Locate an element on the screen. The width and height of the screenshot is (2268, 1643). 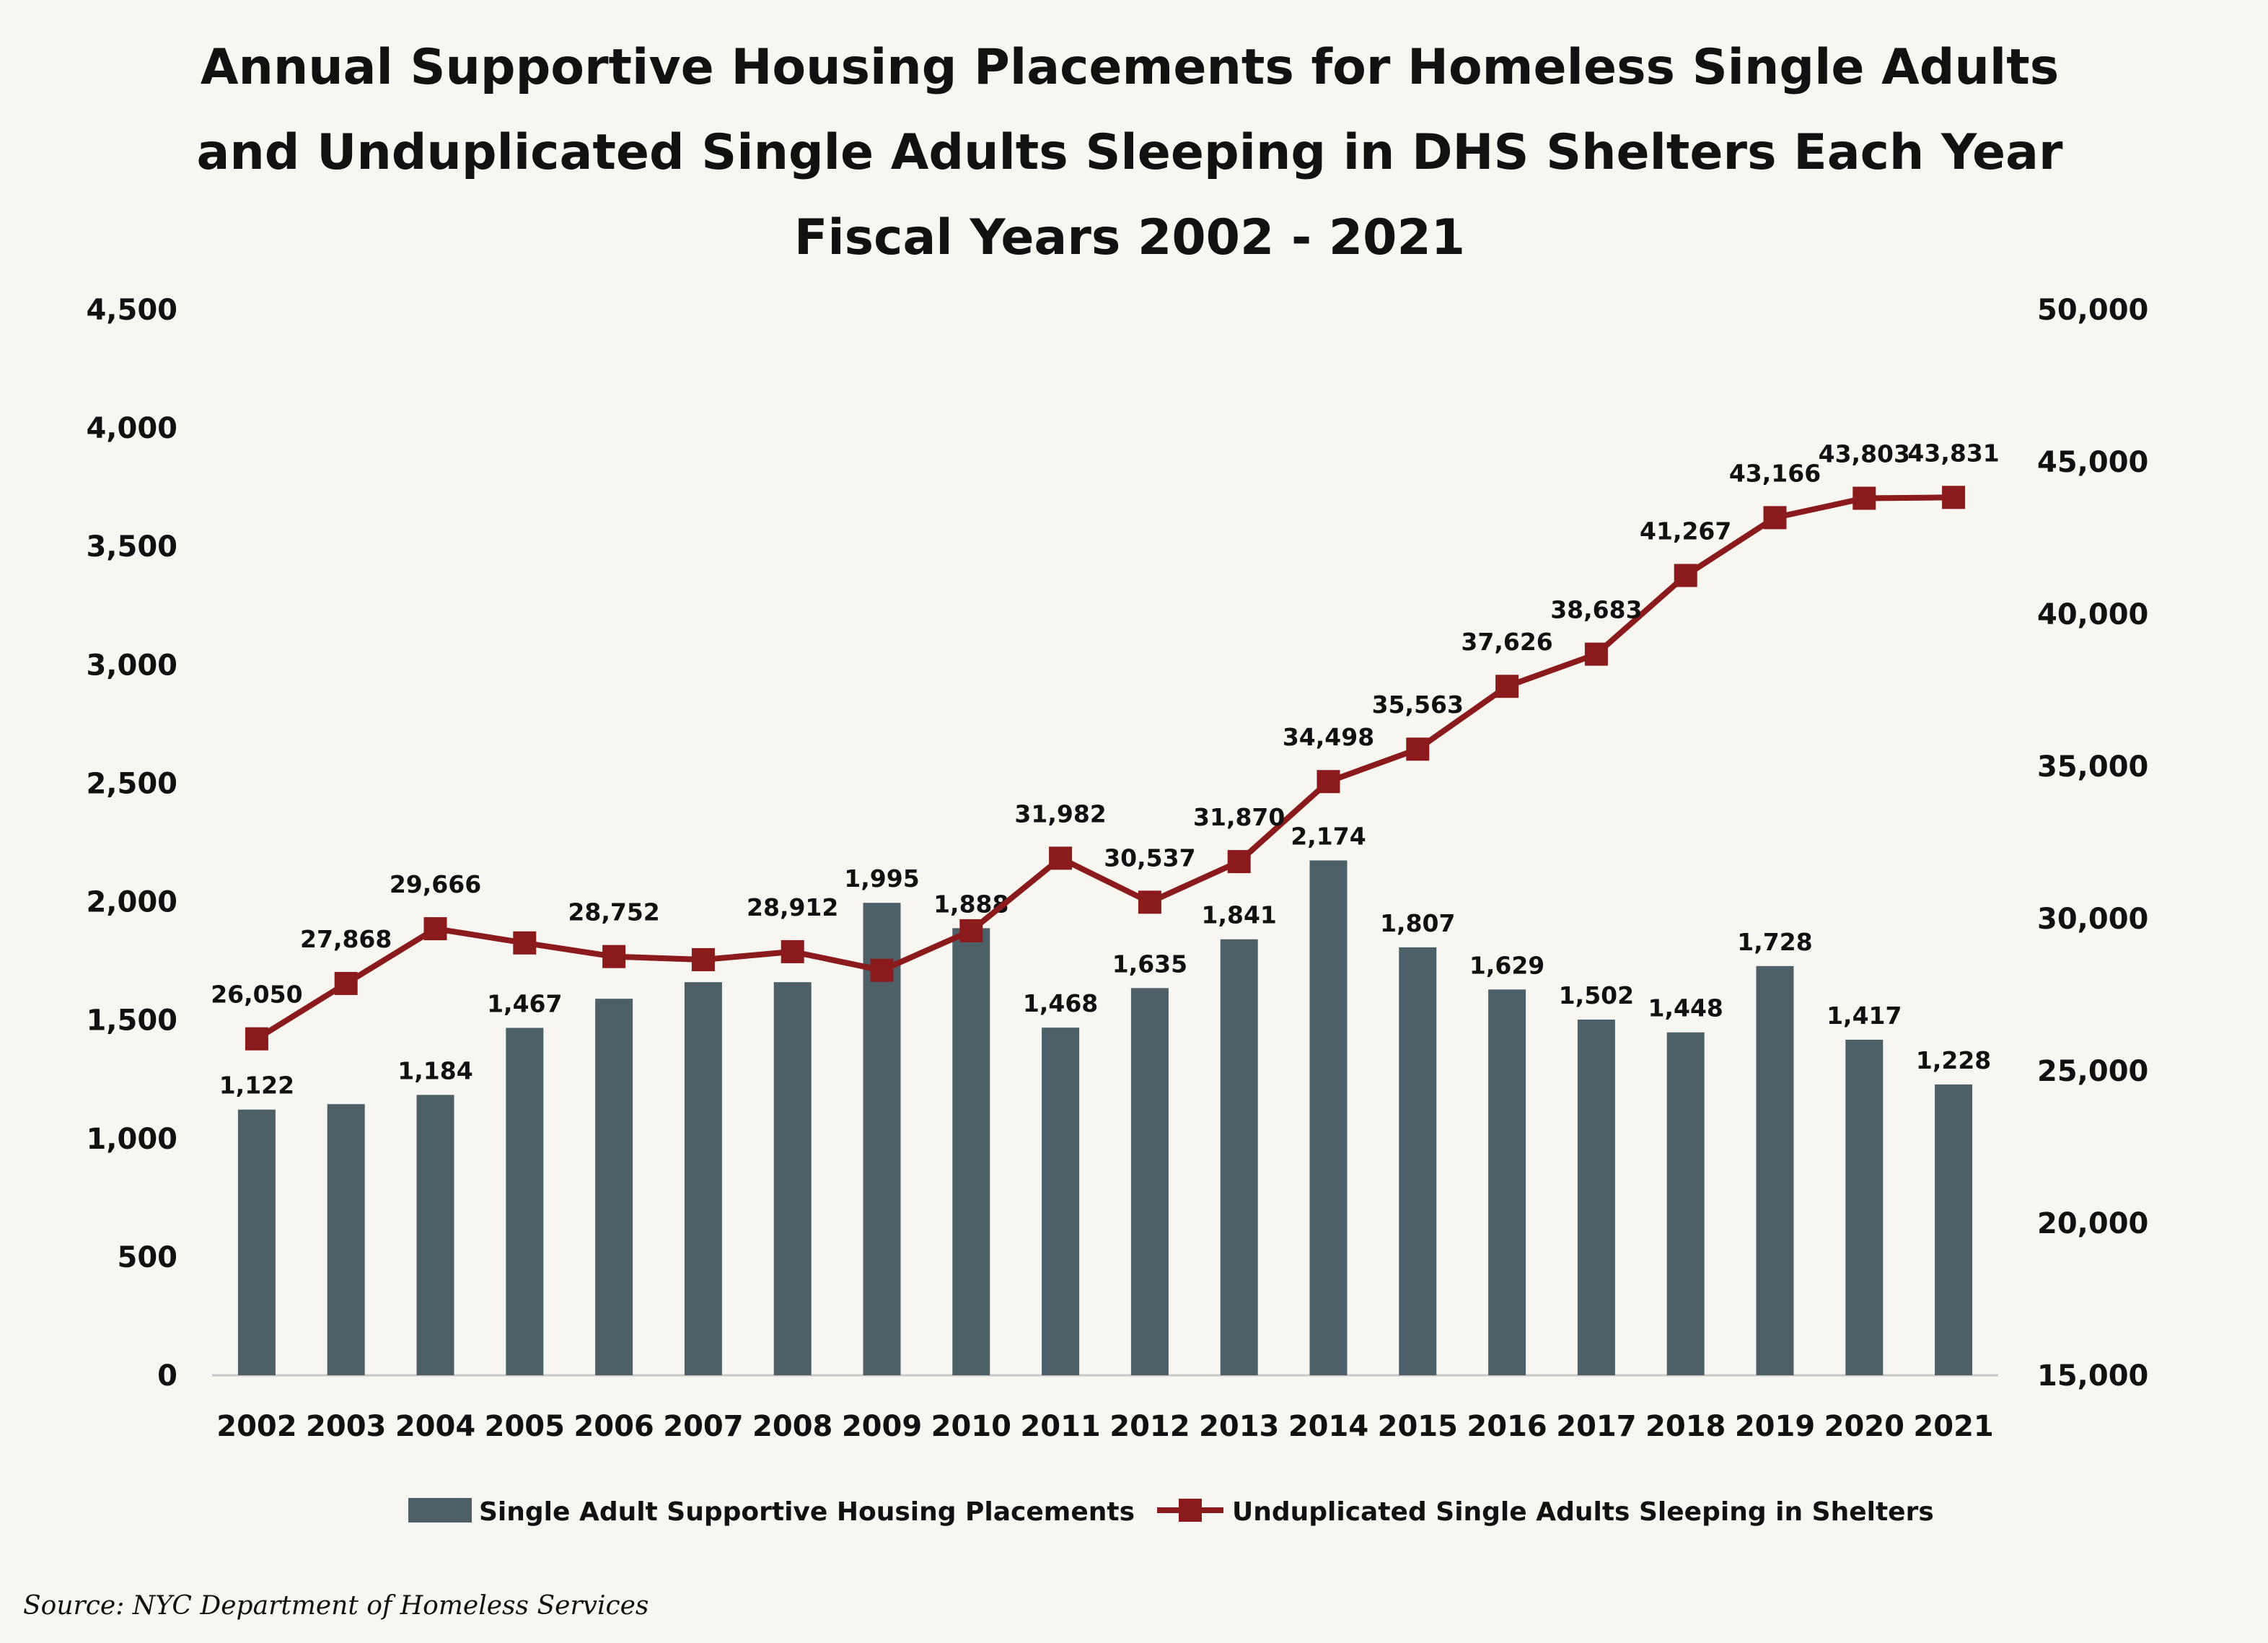
bar-data-label: 1,728 is located at coordinates (1775, 942).